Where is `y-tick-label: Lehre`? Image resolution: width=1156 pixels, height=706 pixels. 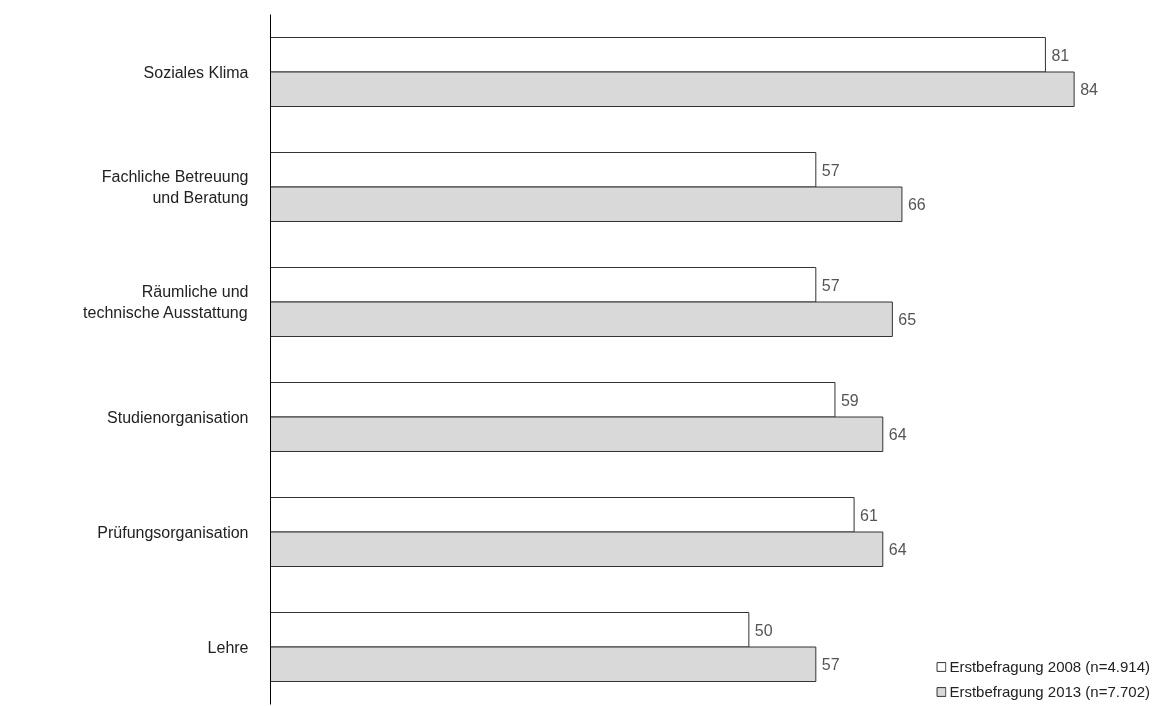 y-tick-label: Lehre is located at coordinates (228, 647).